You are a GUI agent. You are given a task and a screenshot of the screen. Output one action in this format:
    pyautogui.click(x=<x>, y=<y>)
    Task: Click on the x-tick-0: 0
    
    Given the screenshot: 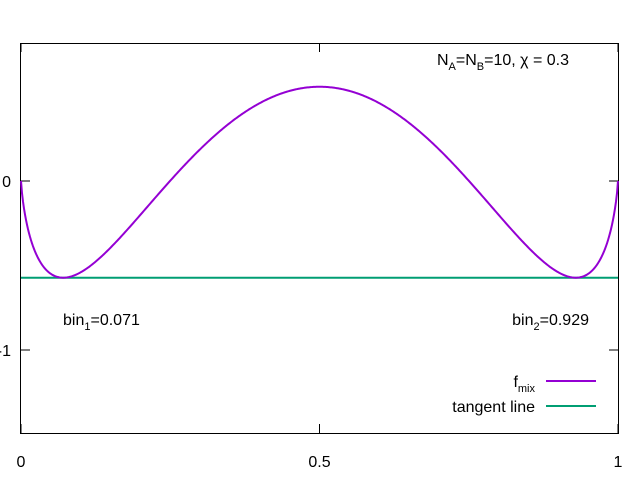 What is the action you would take?
    pyautogui.click(x=21, y=257)
    